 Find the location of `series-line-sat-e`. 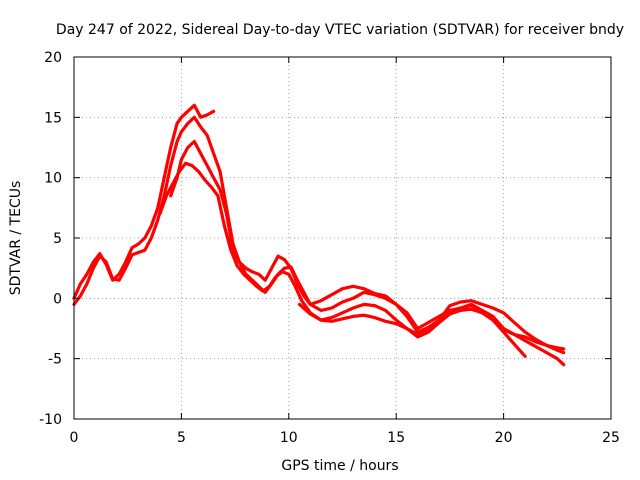

series-line-sat-e is located at coordinates (431, 326).